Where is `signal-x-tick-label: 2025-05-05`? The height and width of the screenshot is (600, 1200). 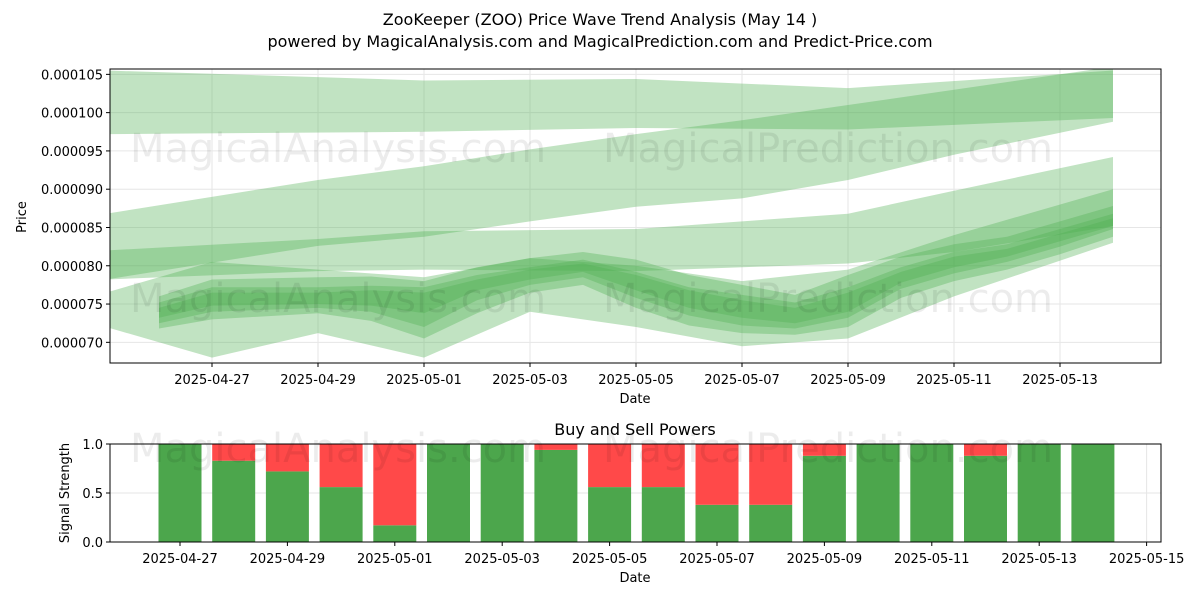 signal-x-tick-label: 2025-05-05 is located at coordinates (610, 559).